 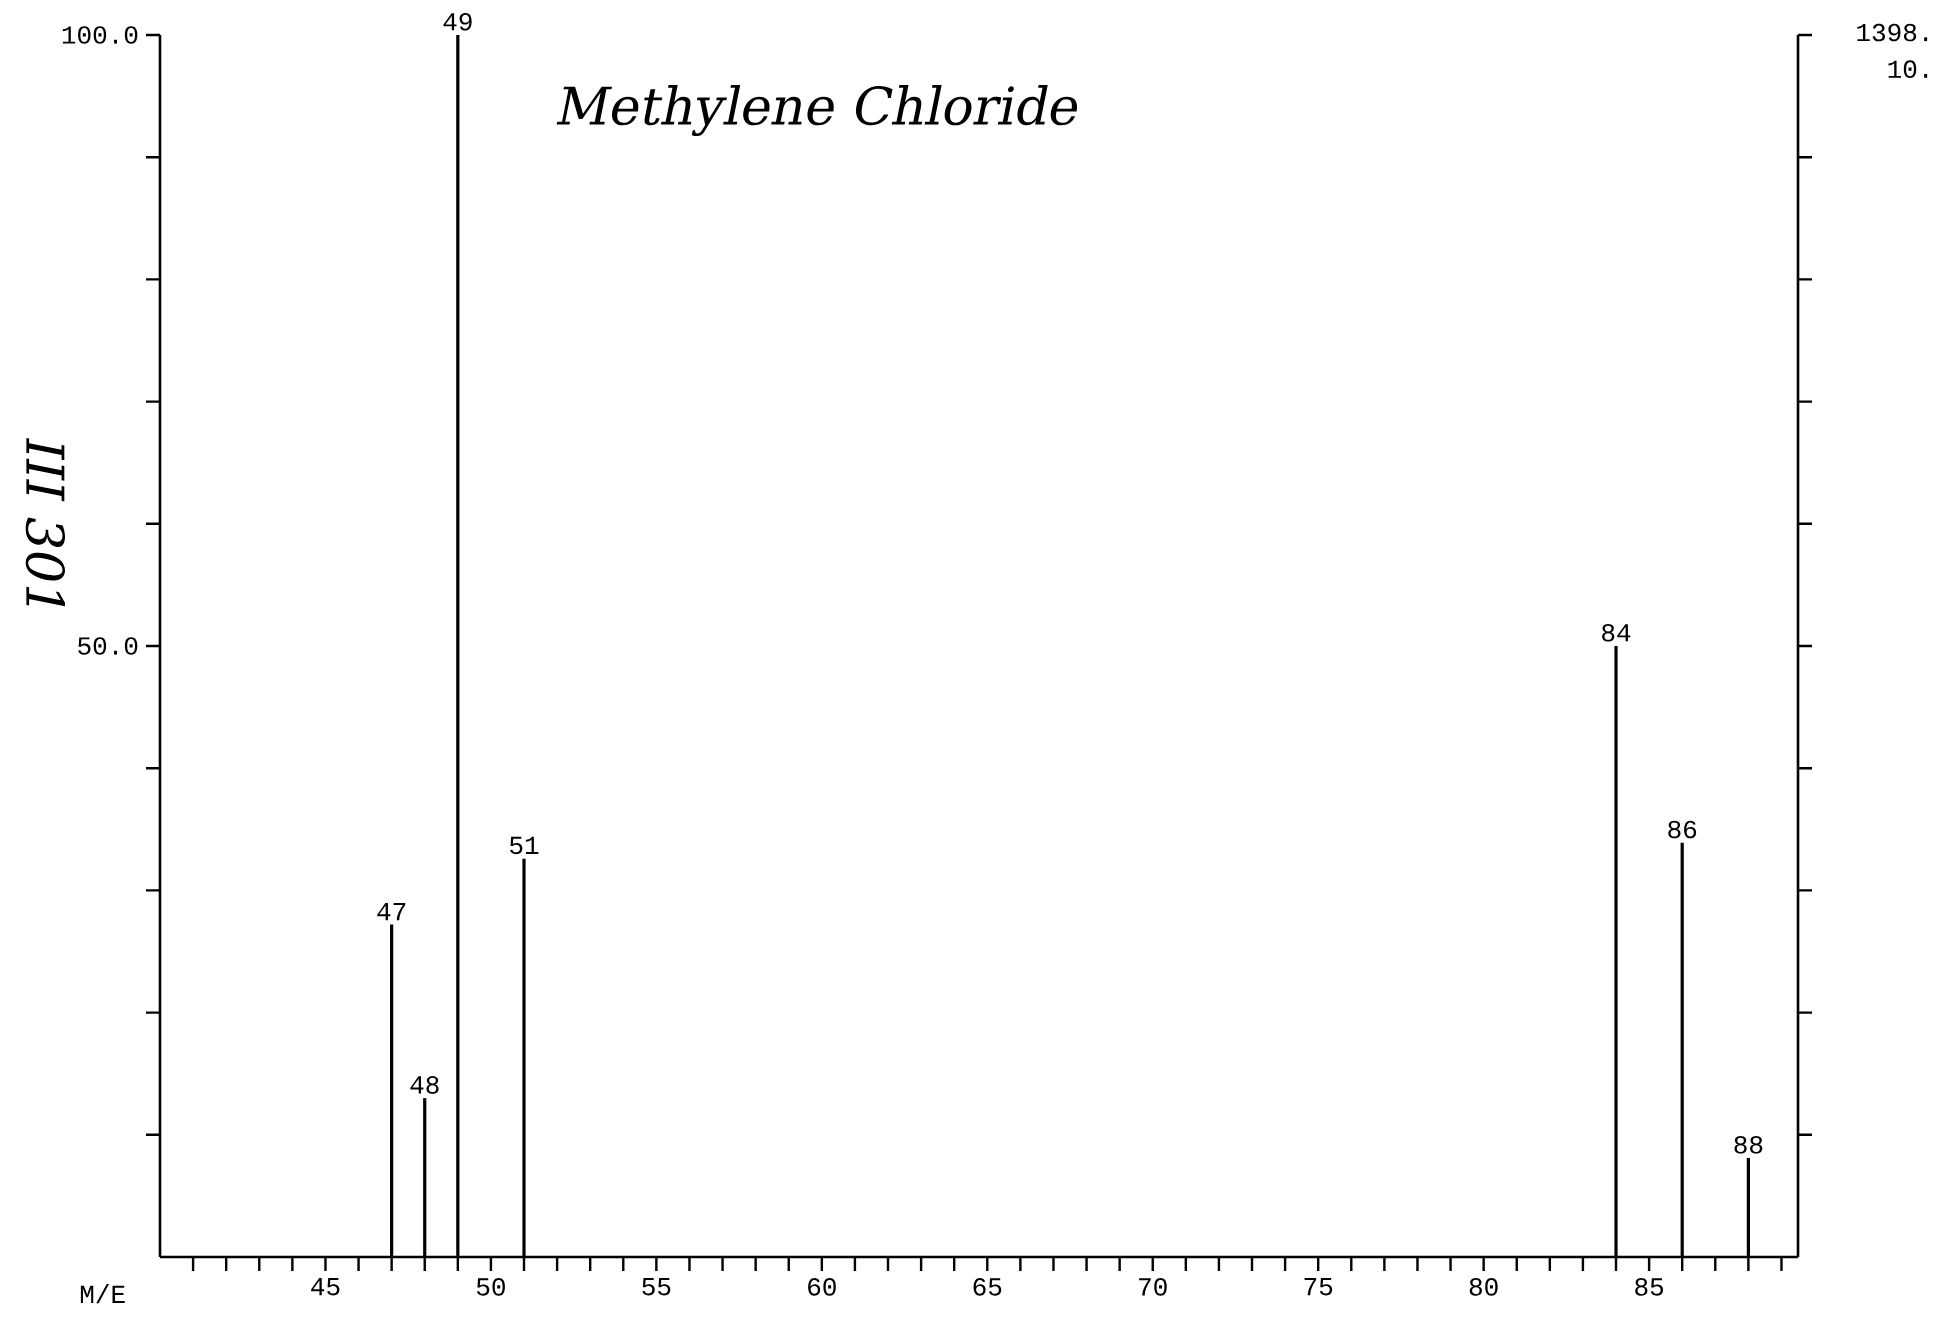 I want to click on y-tick-label: 50.0, so click(x=108, y=646).